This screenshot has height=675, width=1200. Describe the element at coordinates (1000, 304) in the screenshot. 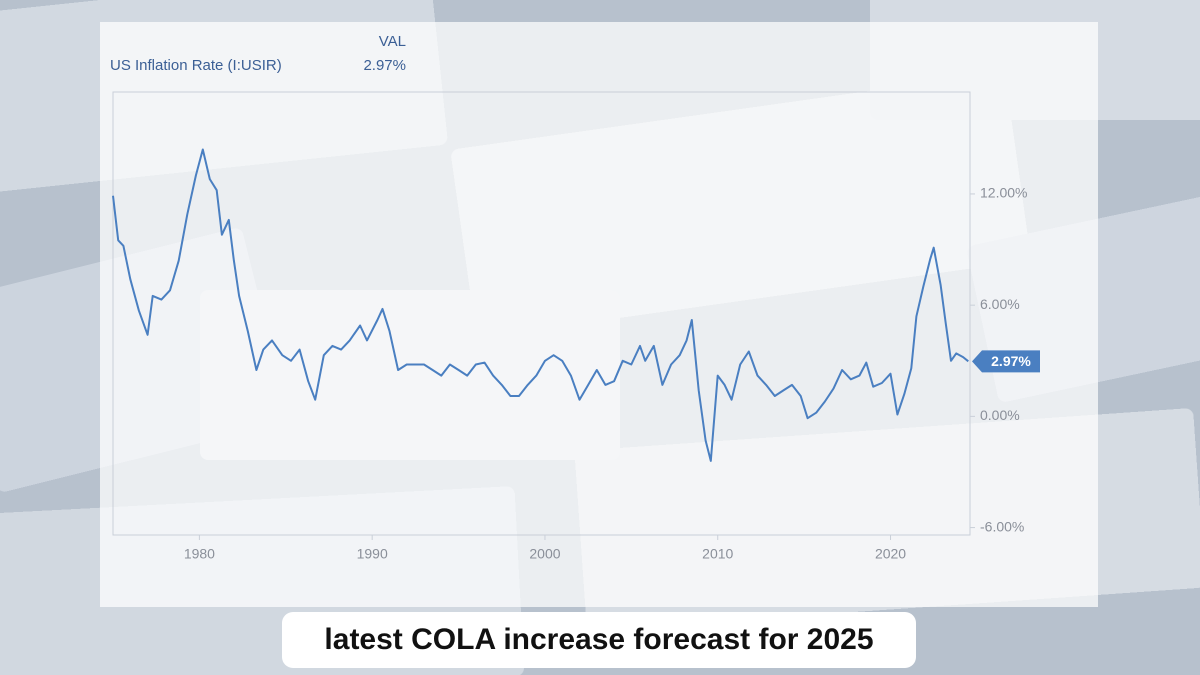

I see `y-tick-label: 6.00%` at that location.